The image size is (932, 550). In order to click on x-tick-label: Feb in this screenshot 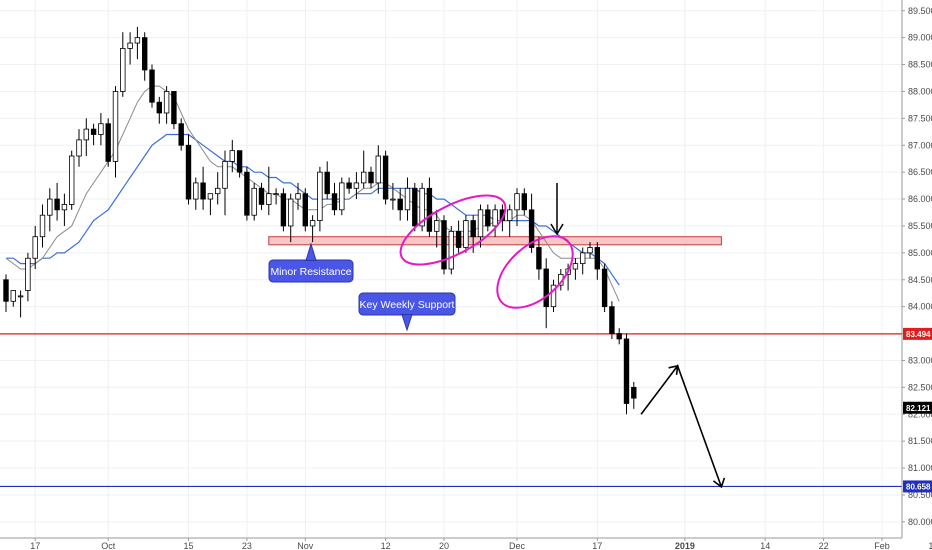, I will do `click(882, 545)`.